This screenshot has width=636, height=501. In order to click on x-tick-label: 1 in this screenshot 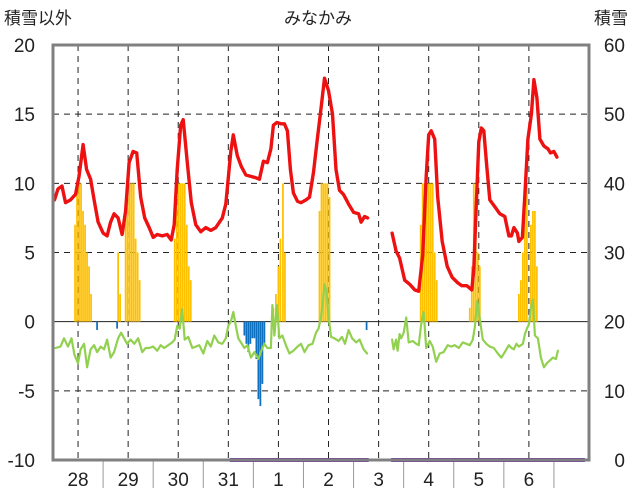, I will do `click(278, 480)`.